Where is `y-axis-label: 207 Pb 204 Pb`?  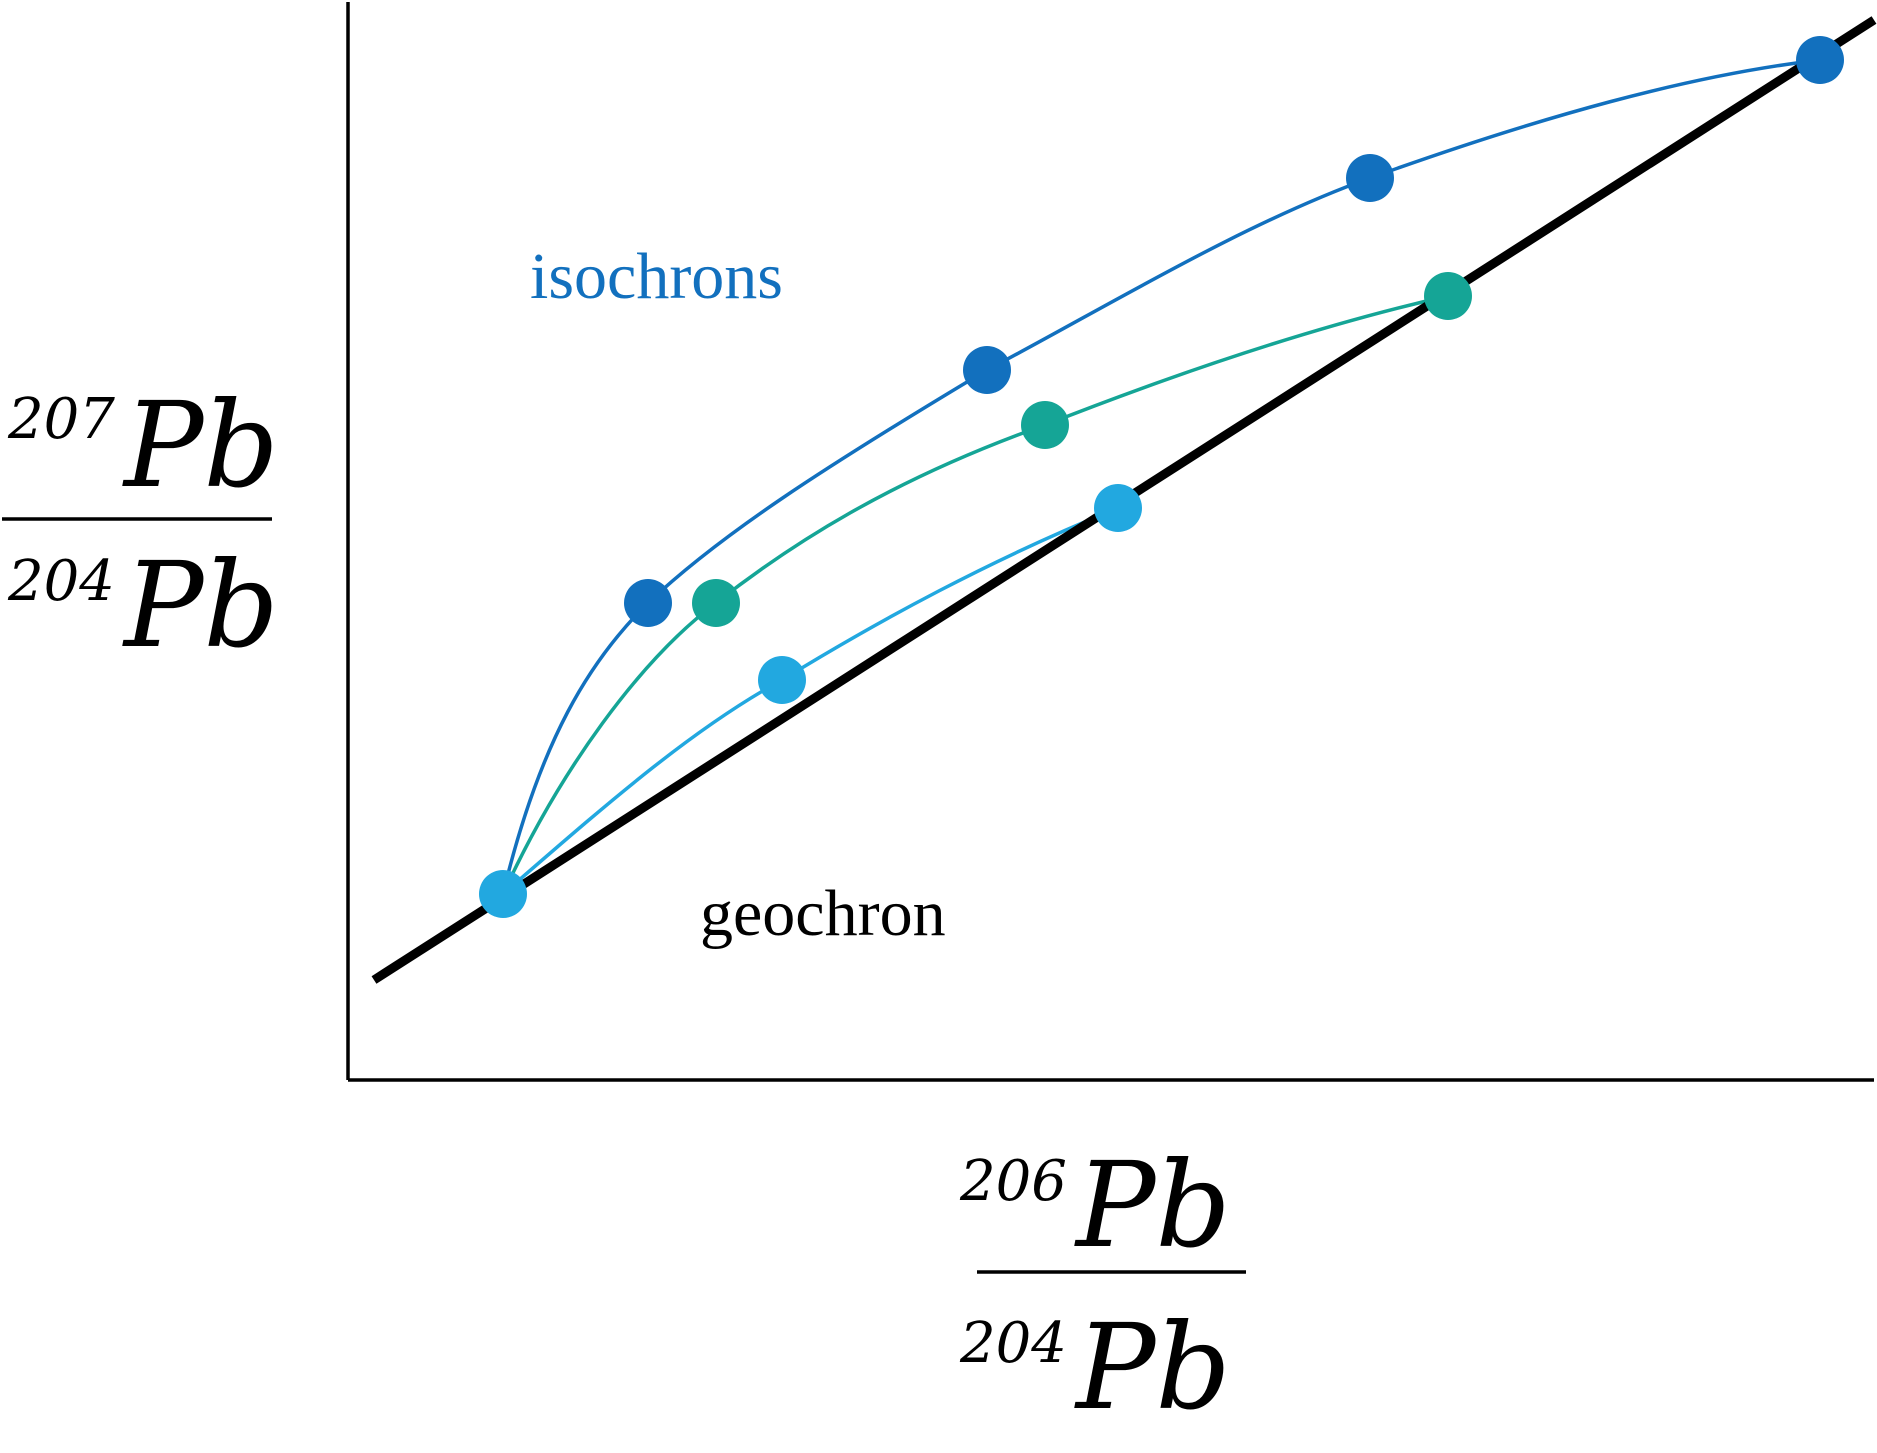 y-axis-label: 207 Pb 204 Pb is located at coordinates (140, 525).